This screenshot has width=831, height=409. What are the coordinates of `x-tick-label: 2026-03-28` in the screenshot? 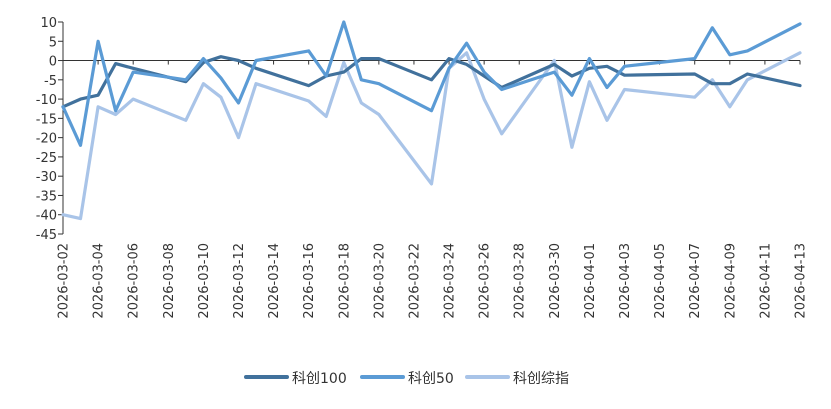 It's located at (520, 281).